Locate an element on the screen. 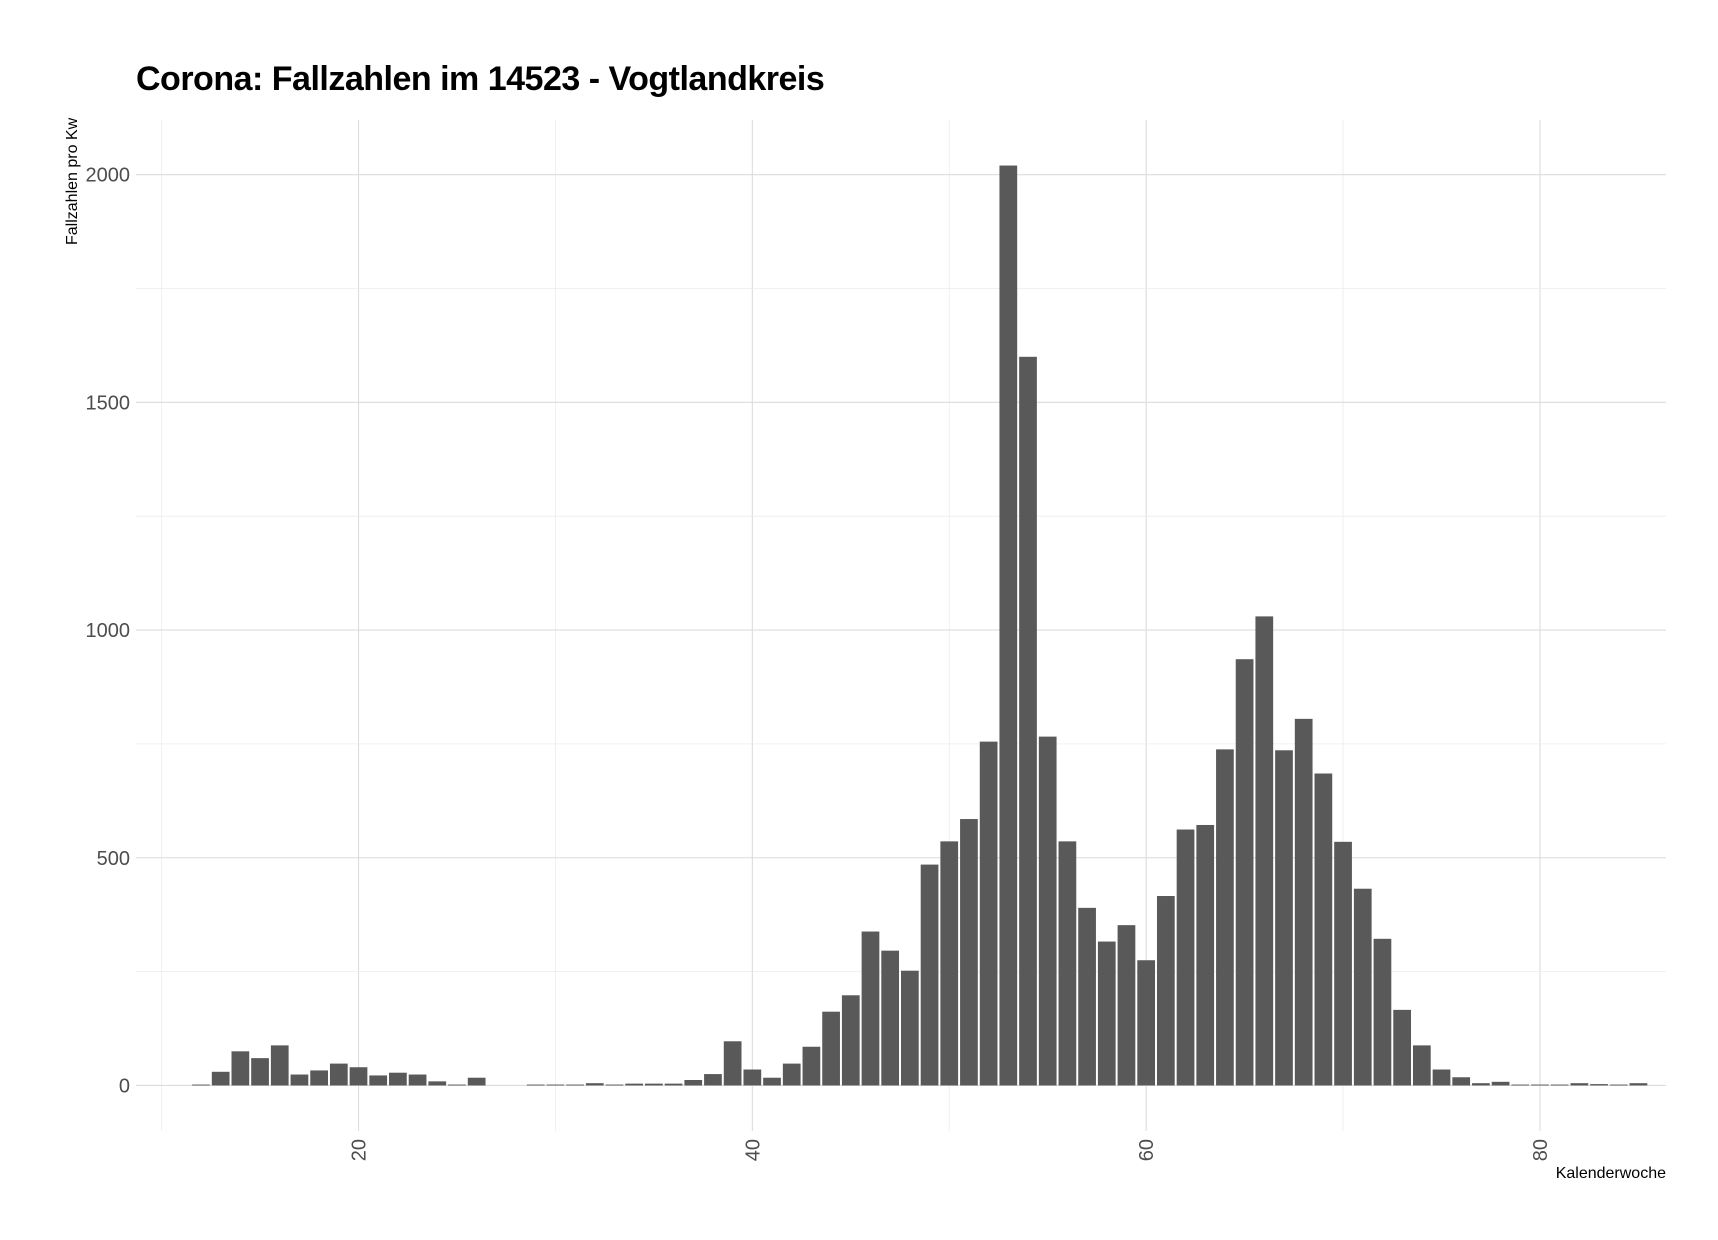 Image resolution: width=1718 pixels, height=1240 pixels. x-tick-label: 40 is located at coordinates (753, 1150).